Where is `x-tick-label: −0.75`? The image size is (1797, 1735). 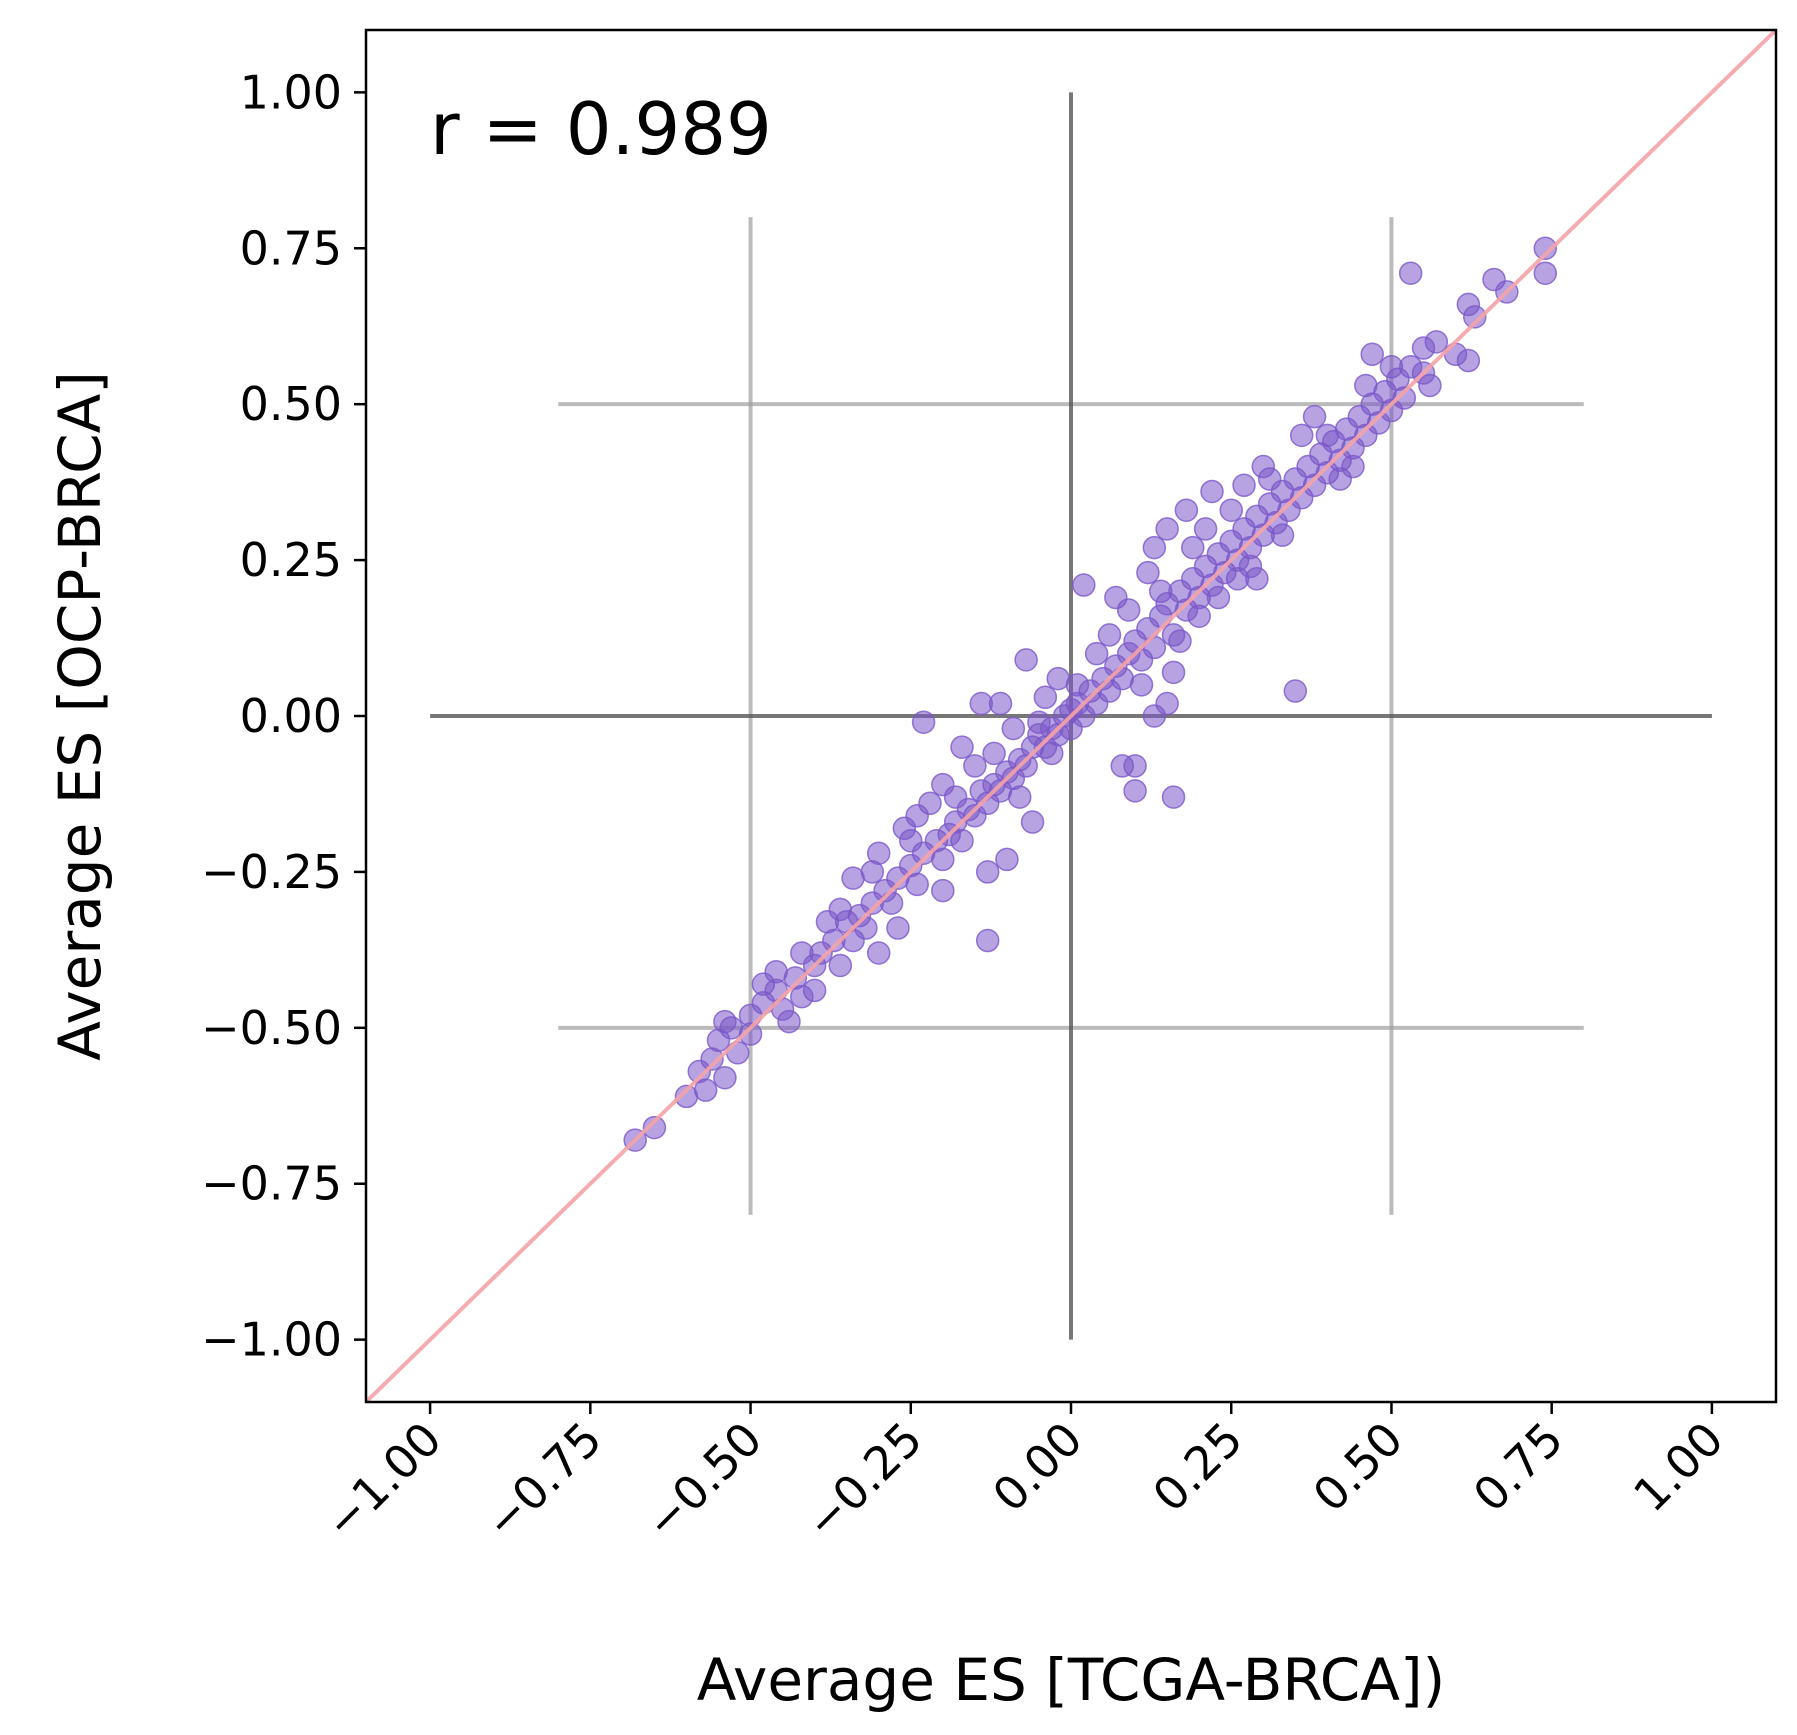
x-tick-label: −0.75 is located at coordinates (543, 1481).